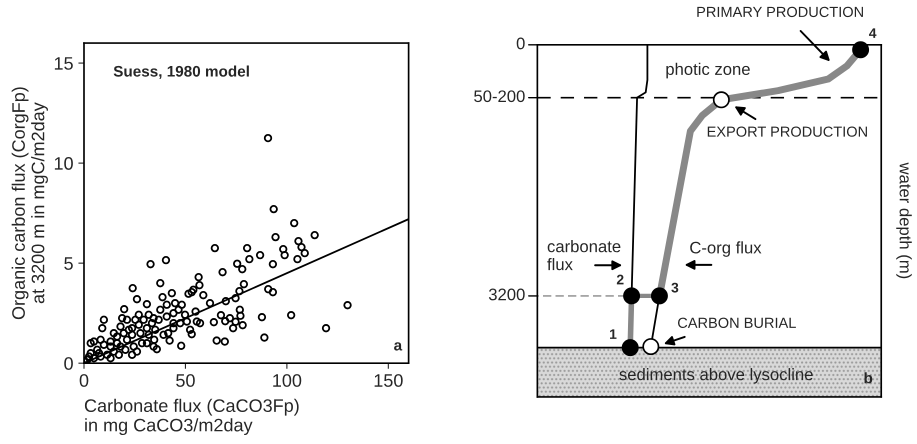 Image resolution: width=917 pixels, height=444 pixels. Describe the element at coordinates (63, 63) in the screenshot. I see `y-tick-label: 15` at that location.